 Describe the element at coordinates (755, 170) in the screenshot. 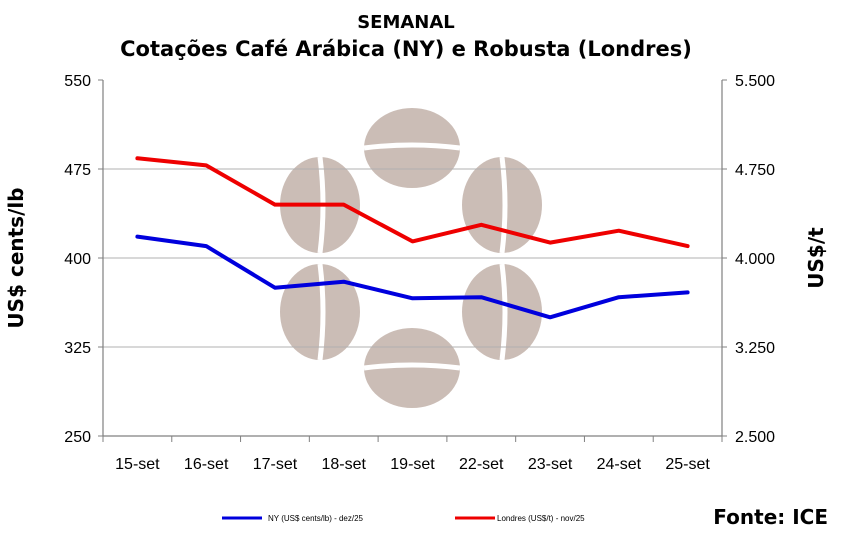

I see `y-right-tick-label: 4.750` at that location.